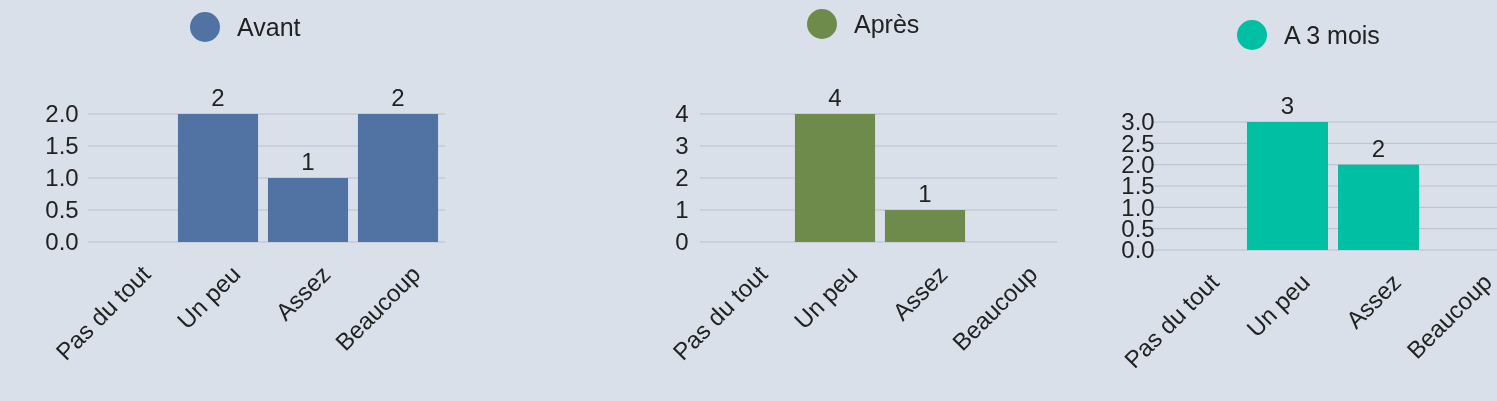  What do you see at coordinates (682, 114) in the screenshot?
I see `y-tick-label: 4` at bounding box center [682, 114].